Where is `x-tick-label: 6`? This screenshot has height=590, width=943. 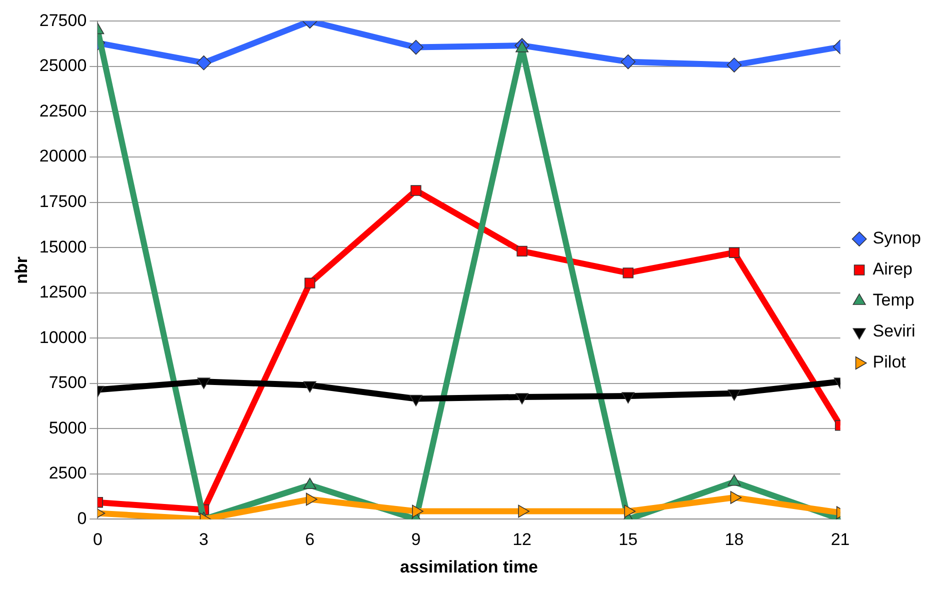 x-tick-label: 6 is located at coordinates (310, 540).